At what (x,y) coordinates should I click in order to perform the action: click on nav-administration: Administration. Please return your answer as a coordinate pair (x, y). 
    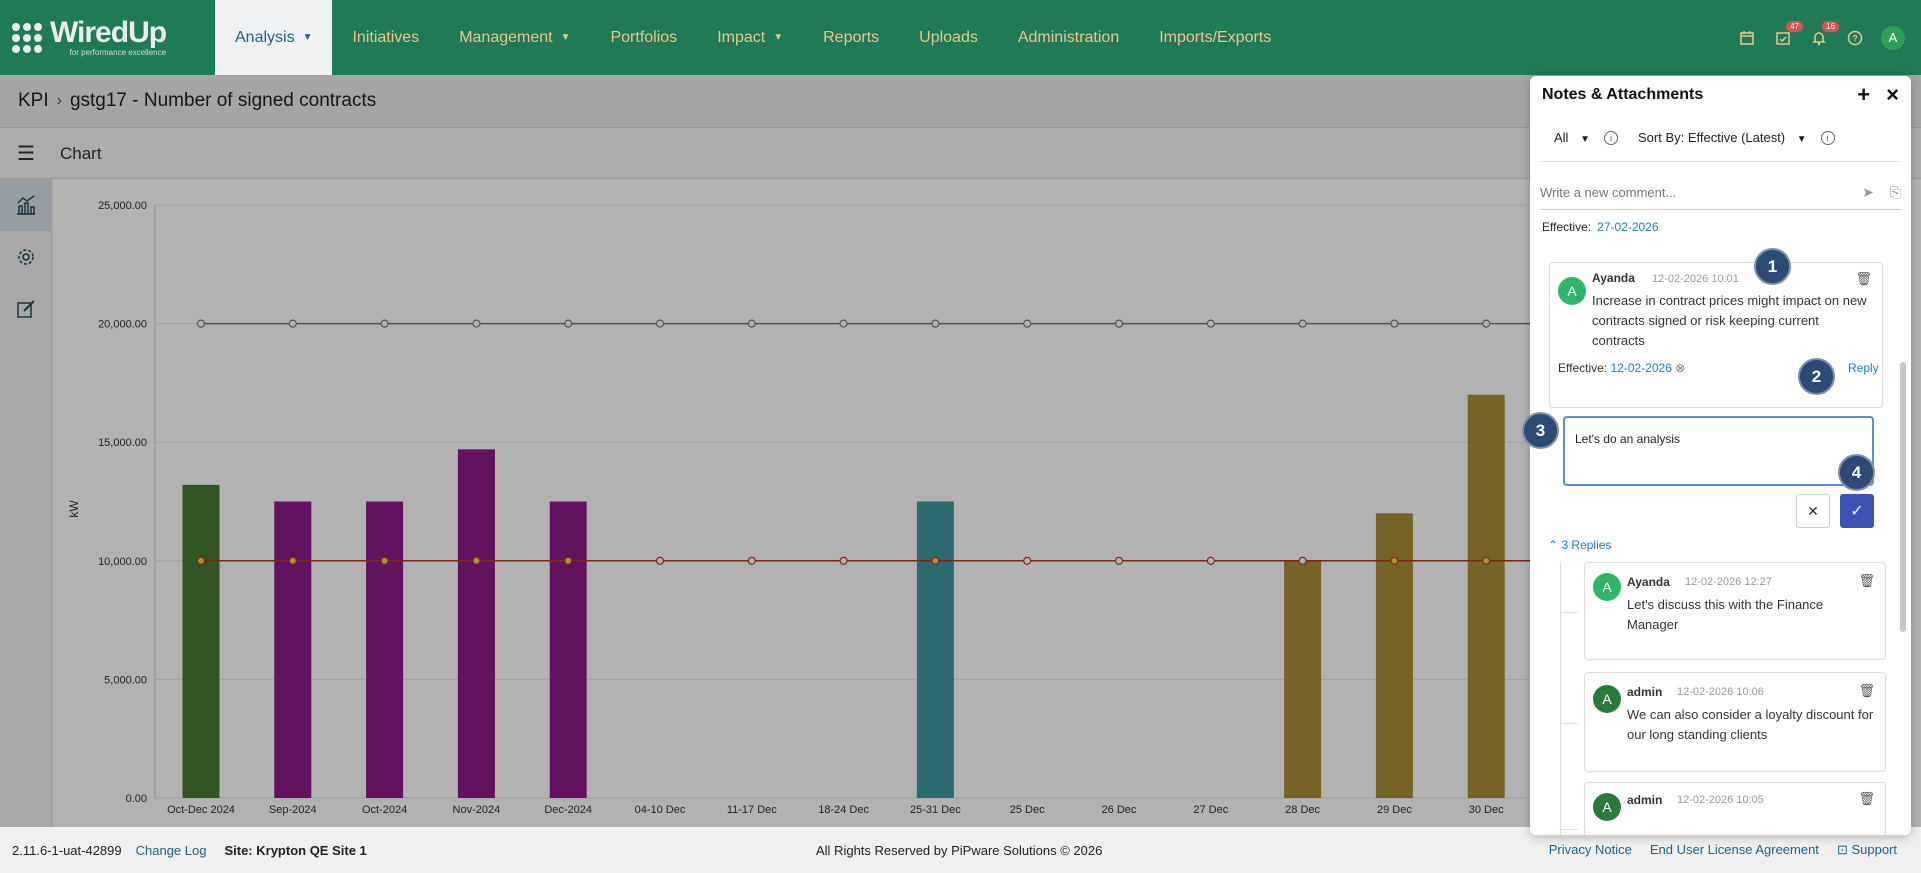
    Looking at the image, I should click on (1068, 37).